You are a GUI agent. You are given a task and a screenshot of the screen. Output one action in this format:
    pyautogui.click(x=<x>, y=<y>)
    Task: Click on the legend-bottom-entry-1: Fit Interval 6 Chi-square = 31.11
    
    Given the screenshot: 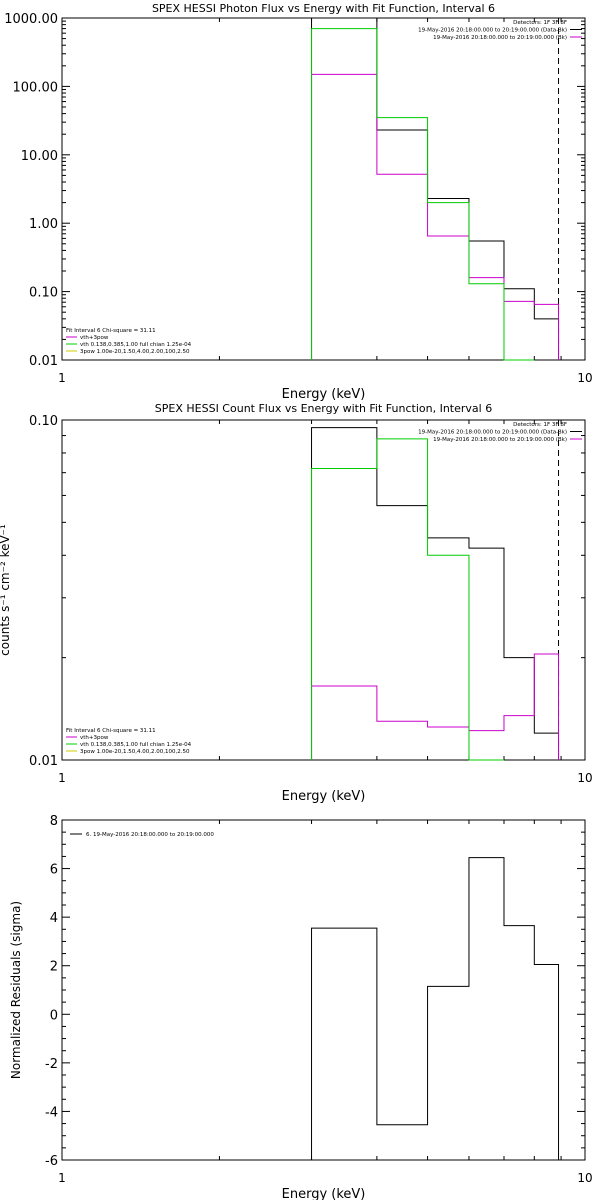 What is the action you would take?
    pyautogui.click(x=111, y=331)
    